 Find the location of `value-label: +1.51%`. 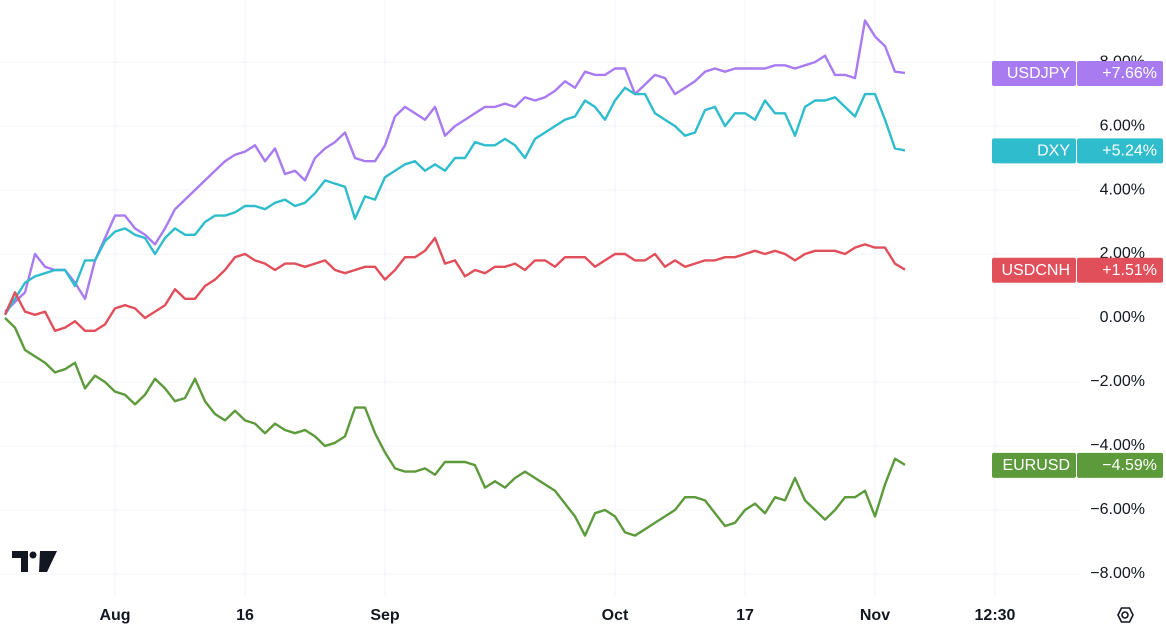

value-label: +1.51% is located at coordinates (1129, 270).